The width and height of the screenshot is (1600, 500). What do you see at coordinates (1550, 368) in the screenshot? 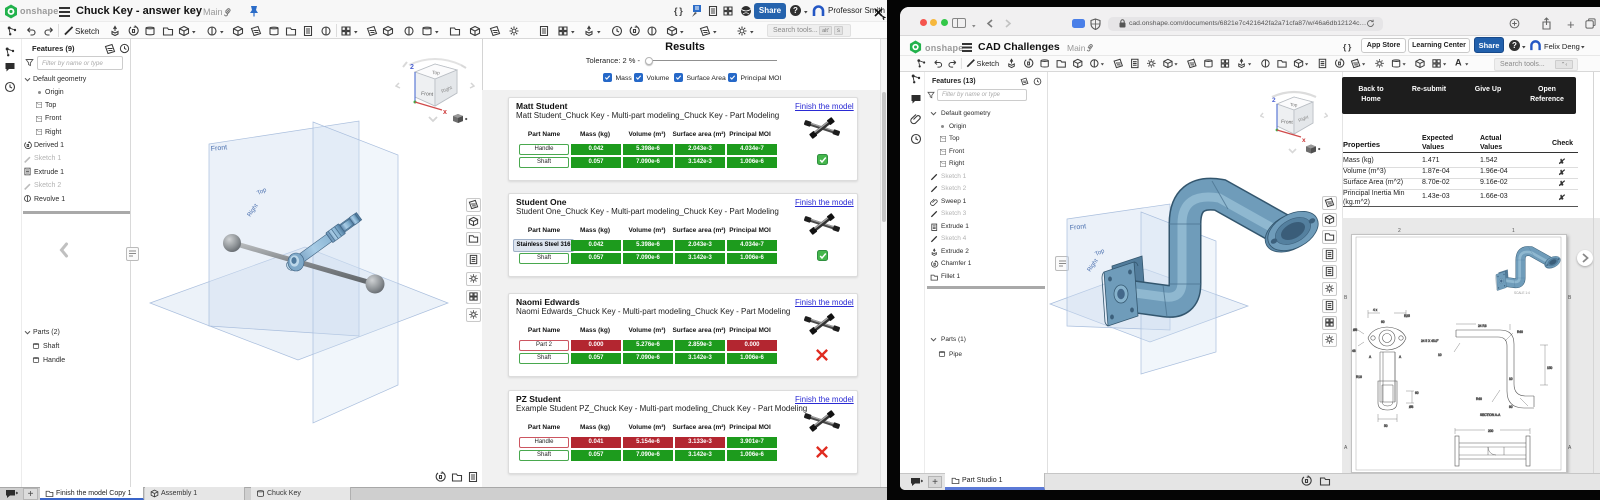
I see `svg-text: 150` at bounding box center [1550, 368].